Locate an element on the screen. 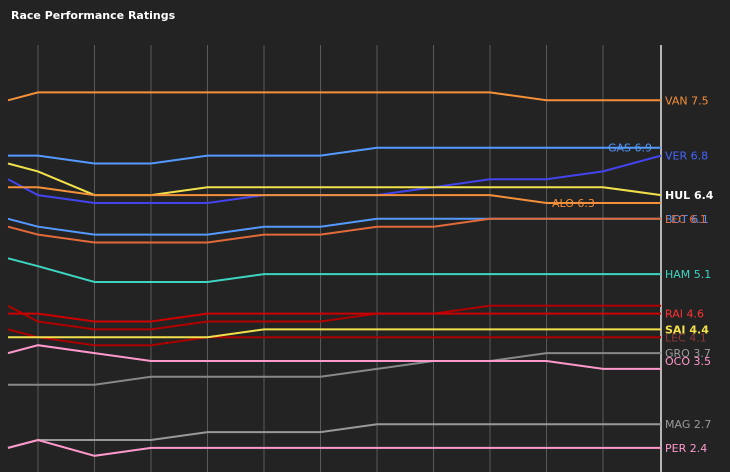  series-label-gas: GAS 6.9 is located at coordinates (630, 148).